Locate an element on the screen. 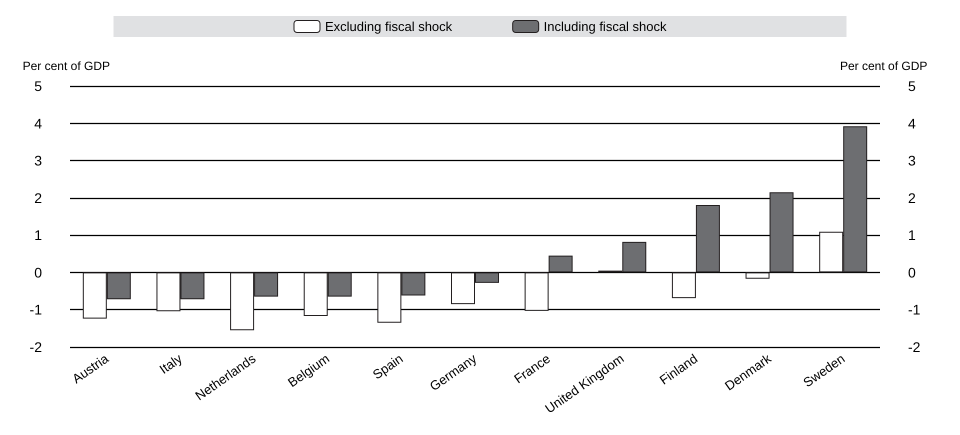  y2-tick-label: 5 is located at coordinates (912, 86).